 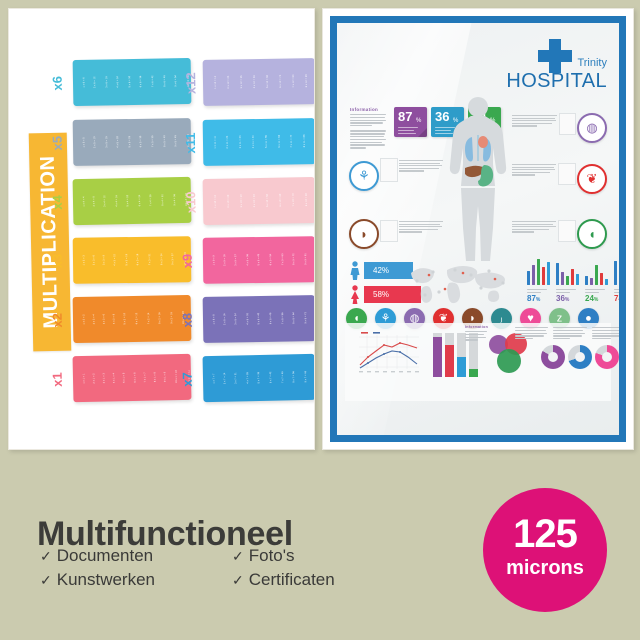 What do you see at coordinates (266, 142) in the screenshot?
I see `equation: 5 x 11 = 55` at bounding box center [266, 142].